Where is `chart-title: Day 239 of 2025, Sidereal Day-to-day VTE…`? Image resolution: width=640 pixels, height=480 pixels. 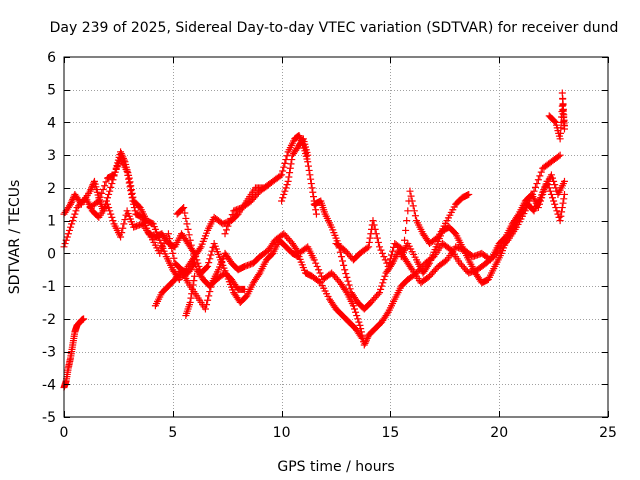 chart-title: Day 239 of 2025, Sidereal Day-to-day VTE… is located at coordinates (334, 28).